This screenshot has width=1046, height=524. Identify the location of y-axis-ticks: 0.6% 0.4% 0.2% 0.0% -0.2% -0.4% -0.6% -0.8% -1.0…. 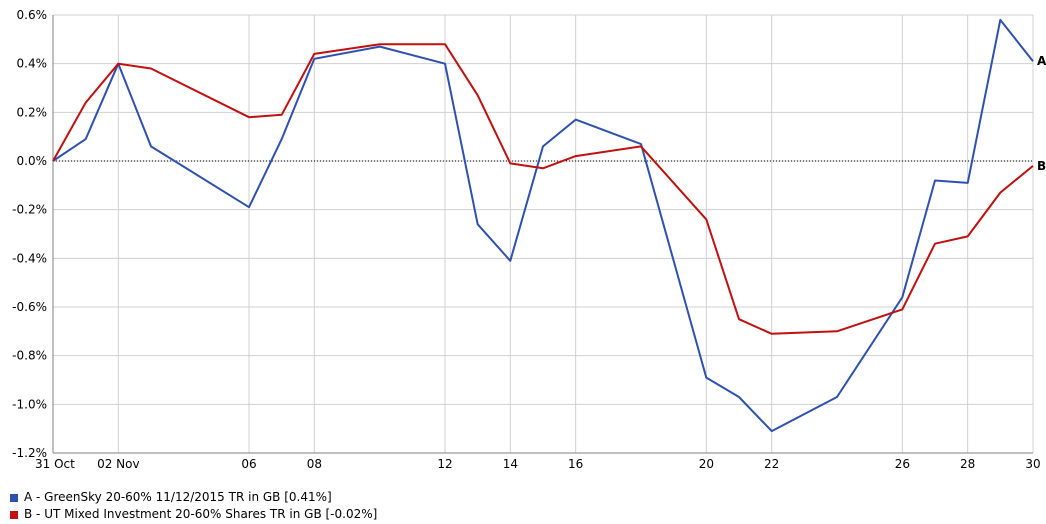
(29, 234).